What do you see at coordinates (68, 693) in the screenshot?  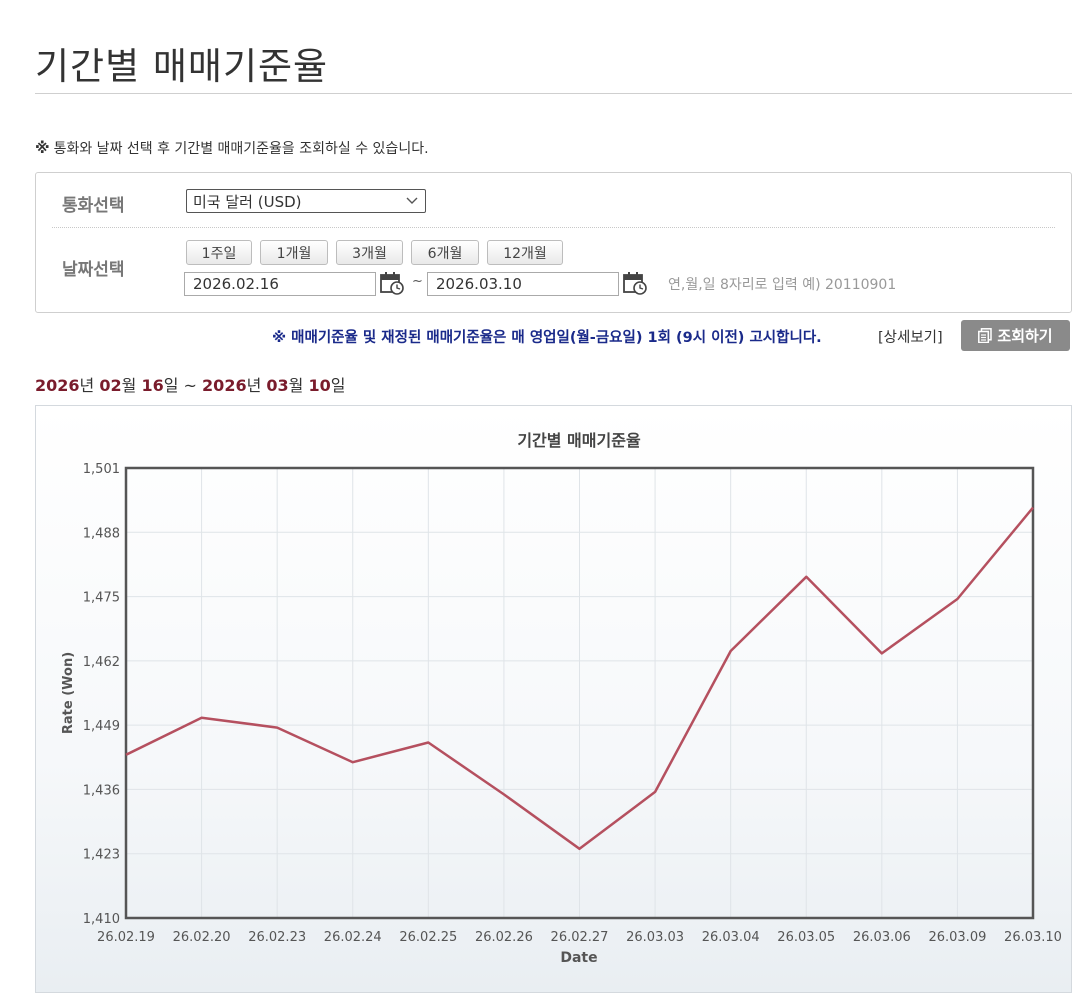 I see `y-axis-label: Rate (Won)` at bounding box center [68, 693].